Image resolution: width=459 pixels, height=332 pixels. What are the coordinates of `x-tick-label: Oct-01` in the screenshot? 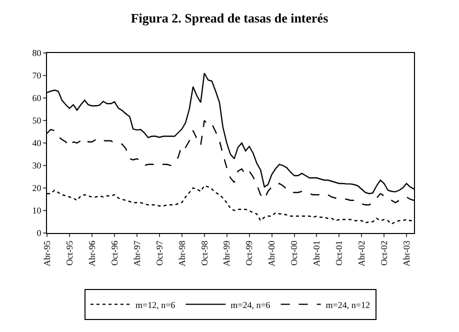 It's located at (339, 253).